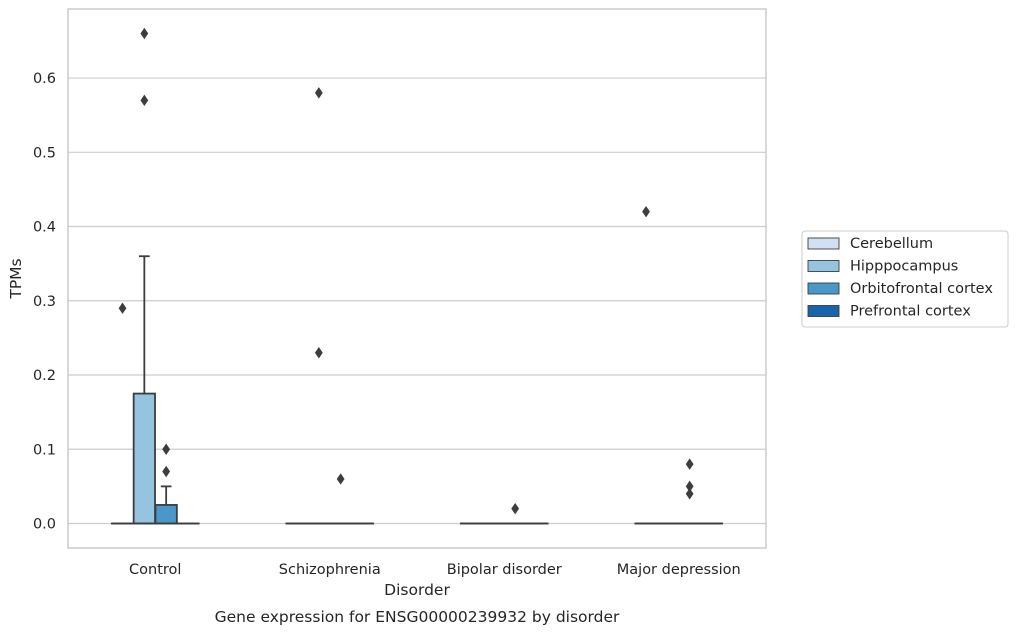 The width and height of the screenshot is (1018, 634). What do you see at coordinates (904, 267) in the screenshot?
I see `legend-label: Hipppocampus` at bounding box center [904, 267].